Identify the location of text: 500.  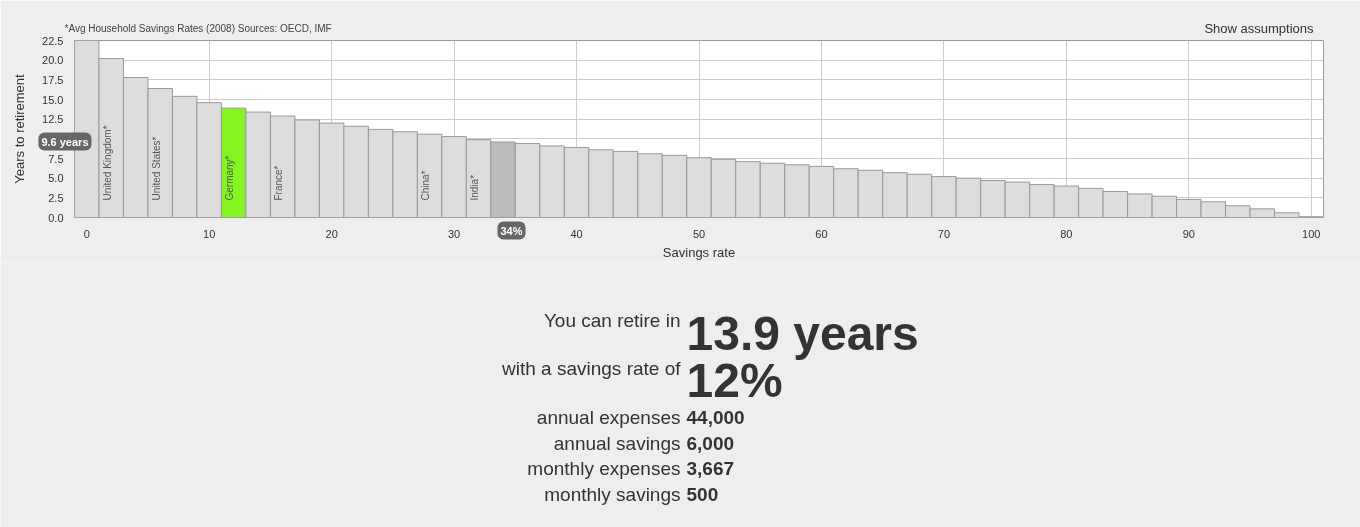
(702, 494).